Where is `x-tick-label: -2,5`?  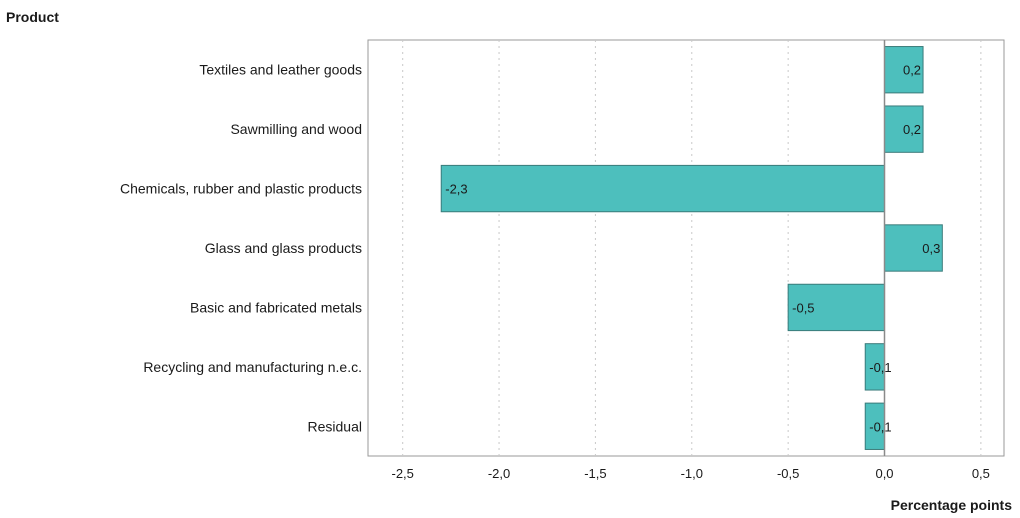 x-tick-label: -2,5 is located at coordinates (402, 473).